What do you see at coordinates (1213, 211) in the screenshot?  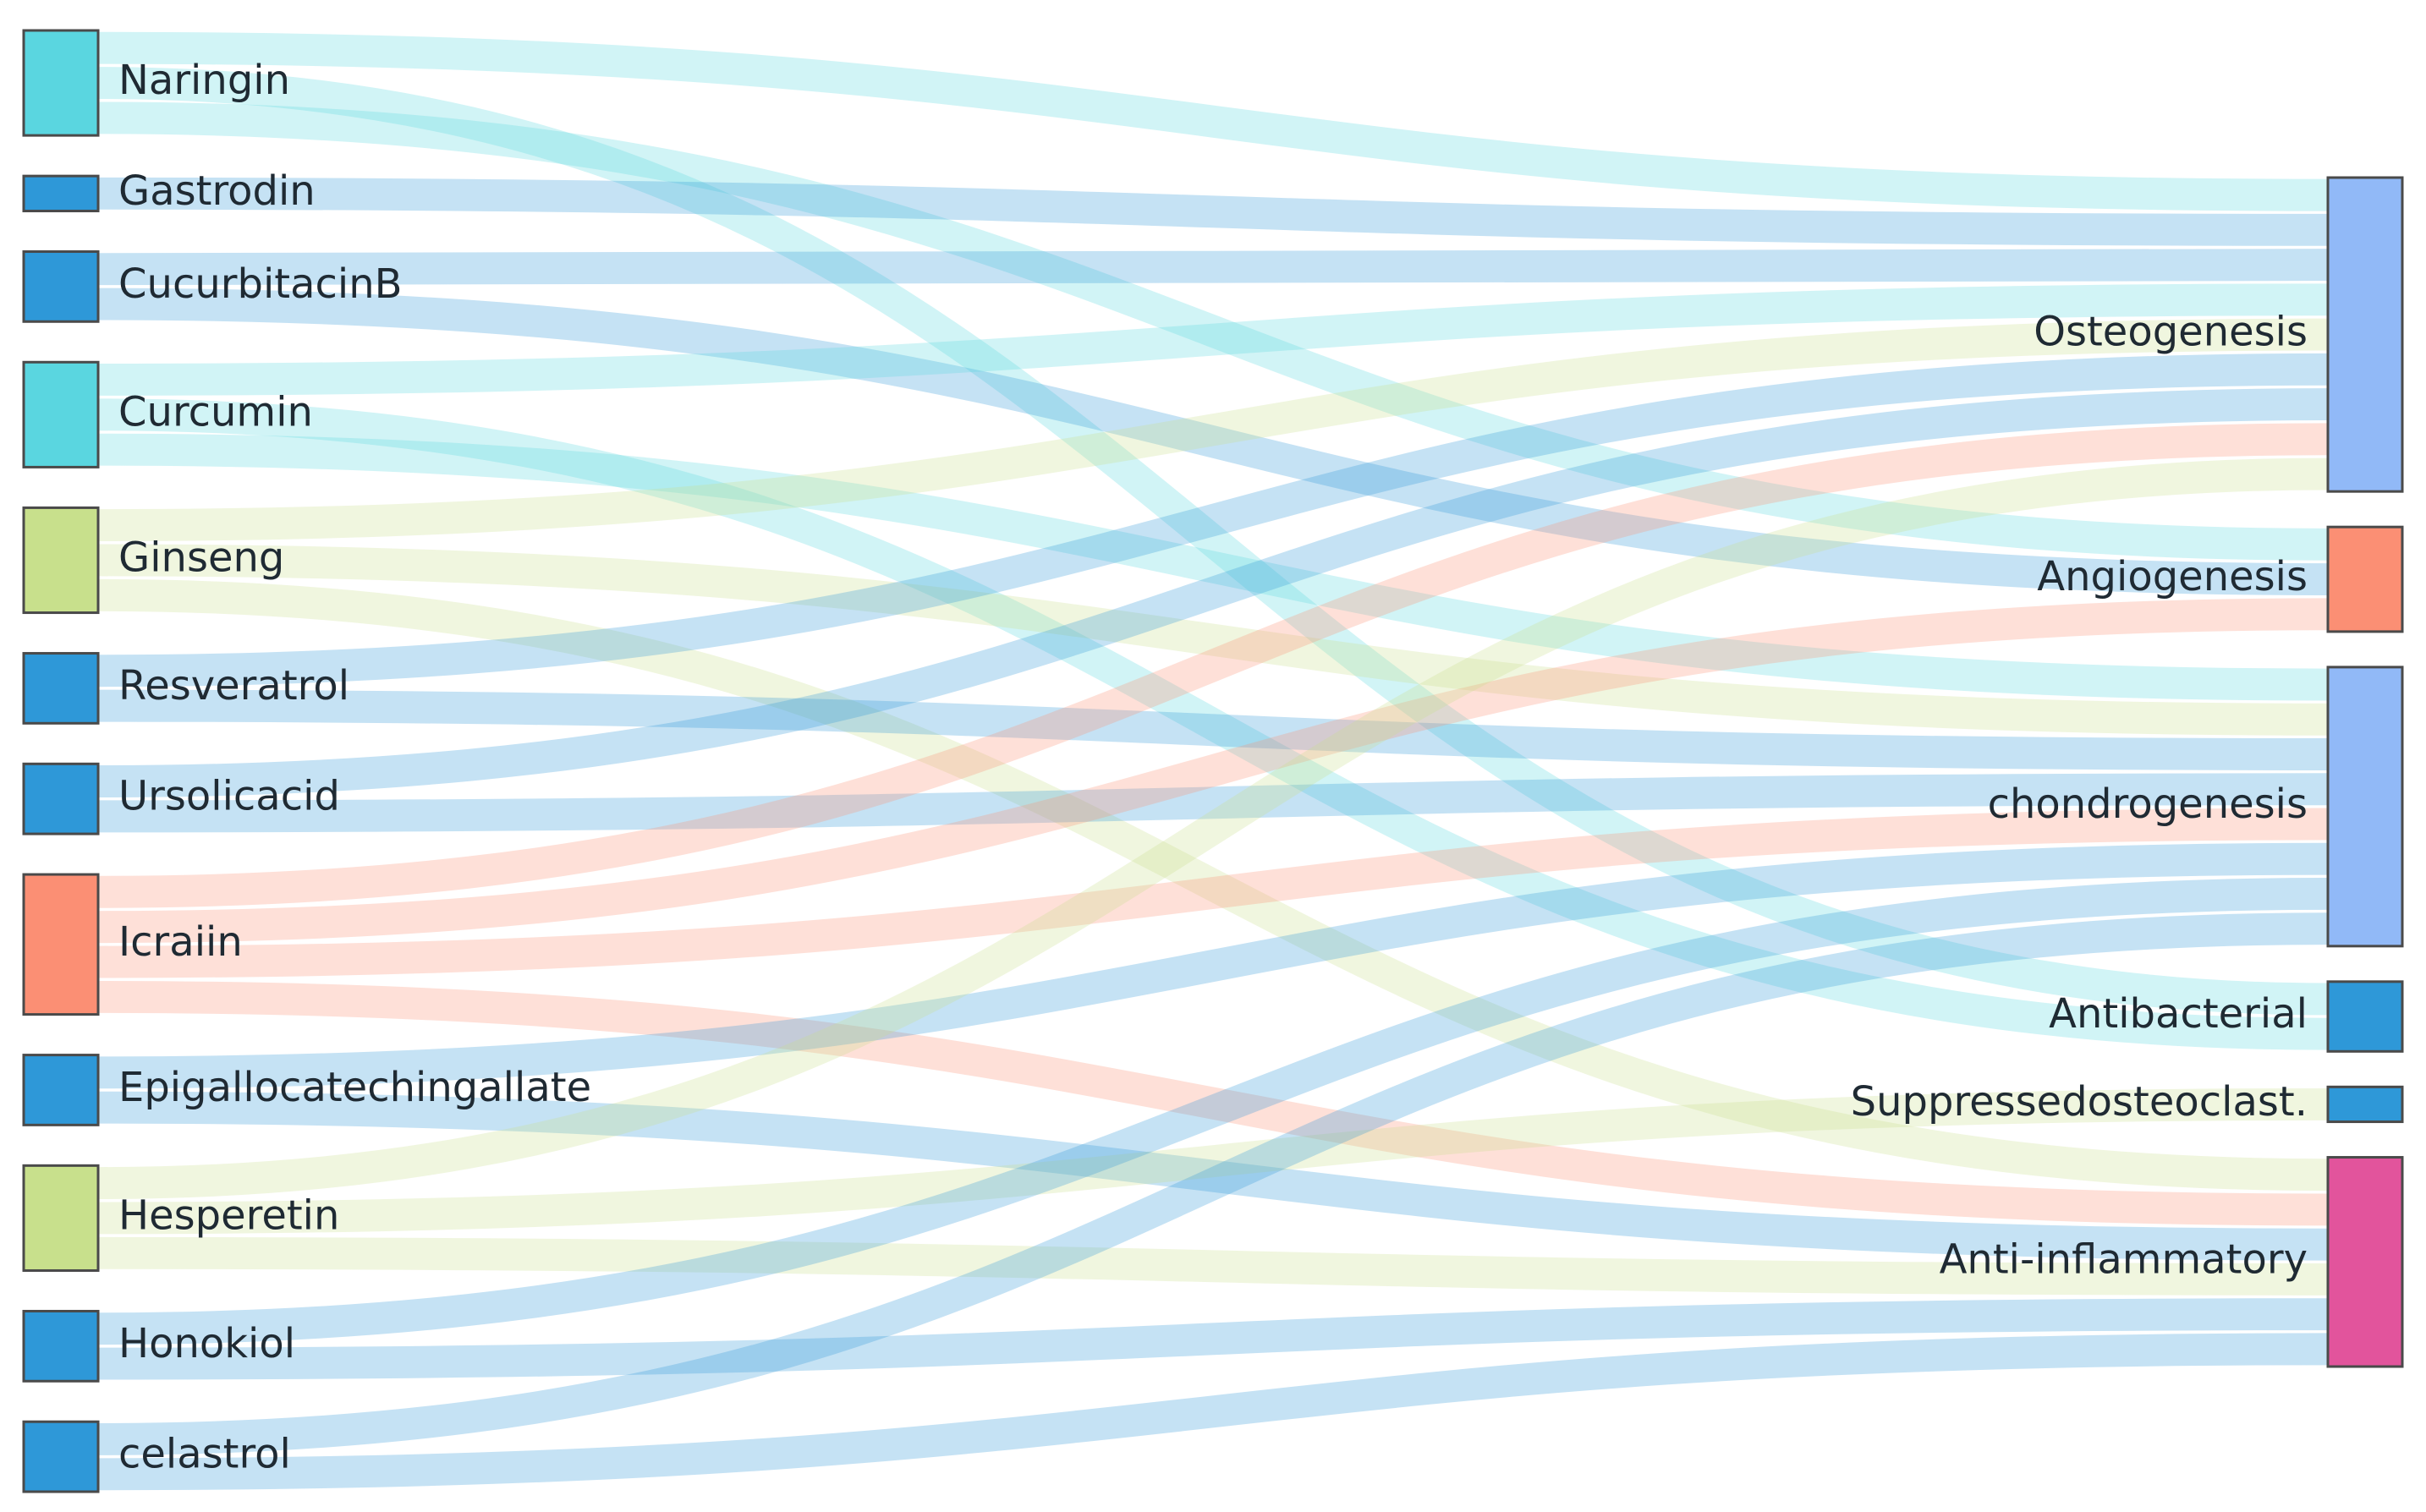 I see `link-gastrodin-to-osteogenesis` at bounding box center [1213, 211].